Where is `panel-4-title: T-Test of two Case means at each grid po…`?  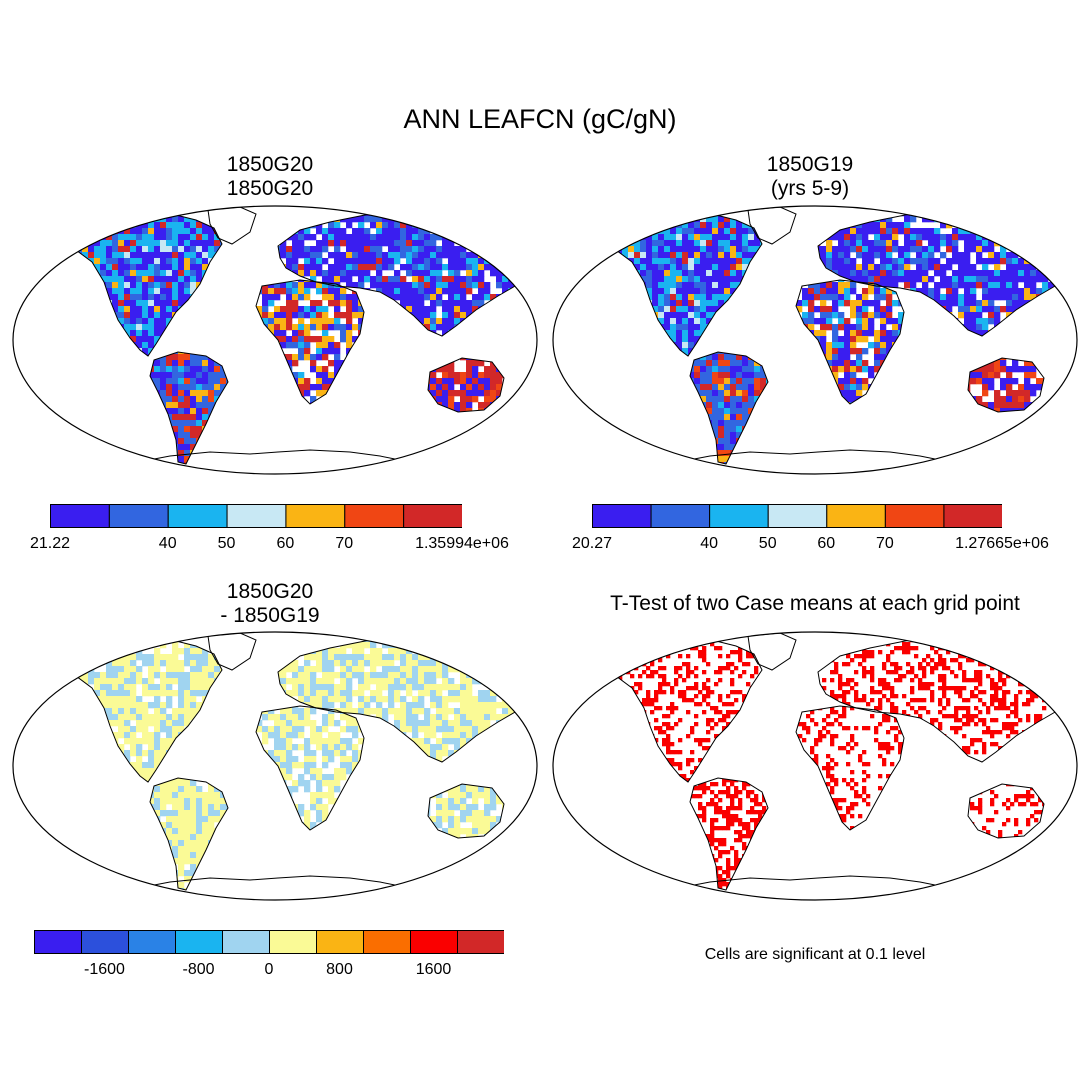 panel-4-title: T-Test of two Case means at each grid po… is located at coordinates (815, 604).